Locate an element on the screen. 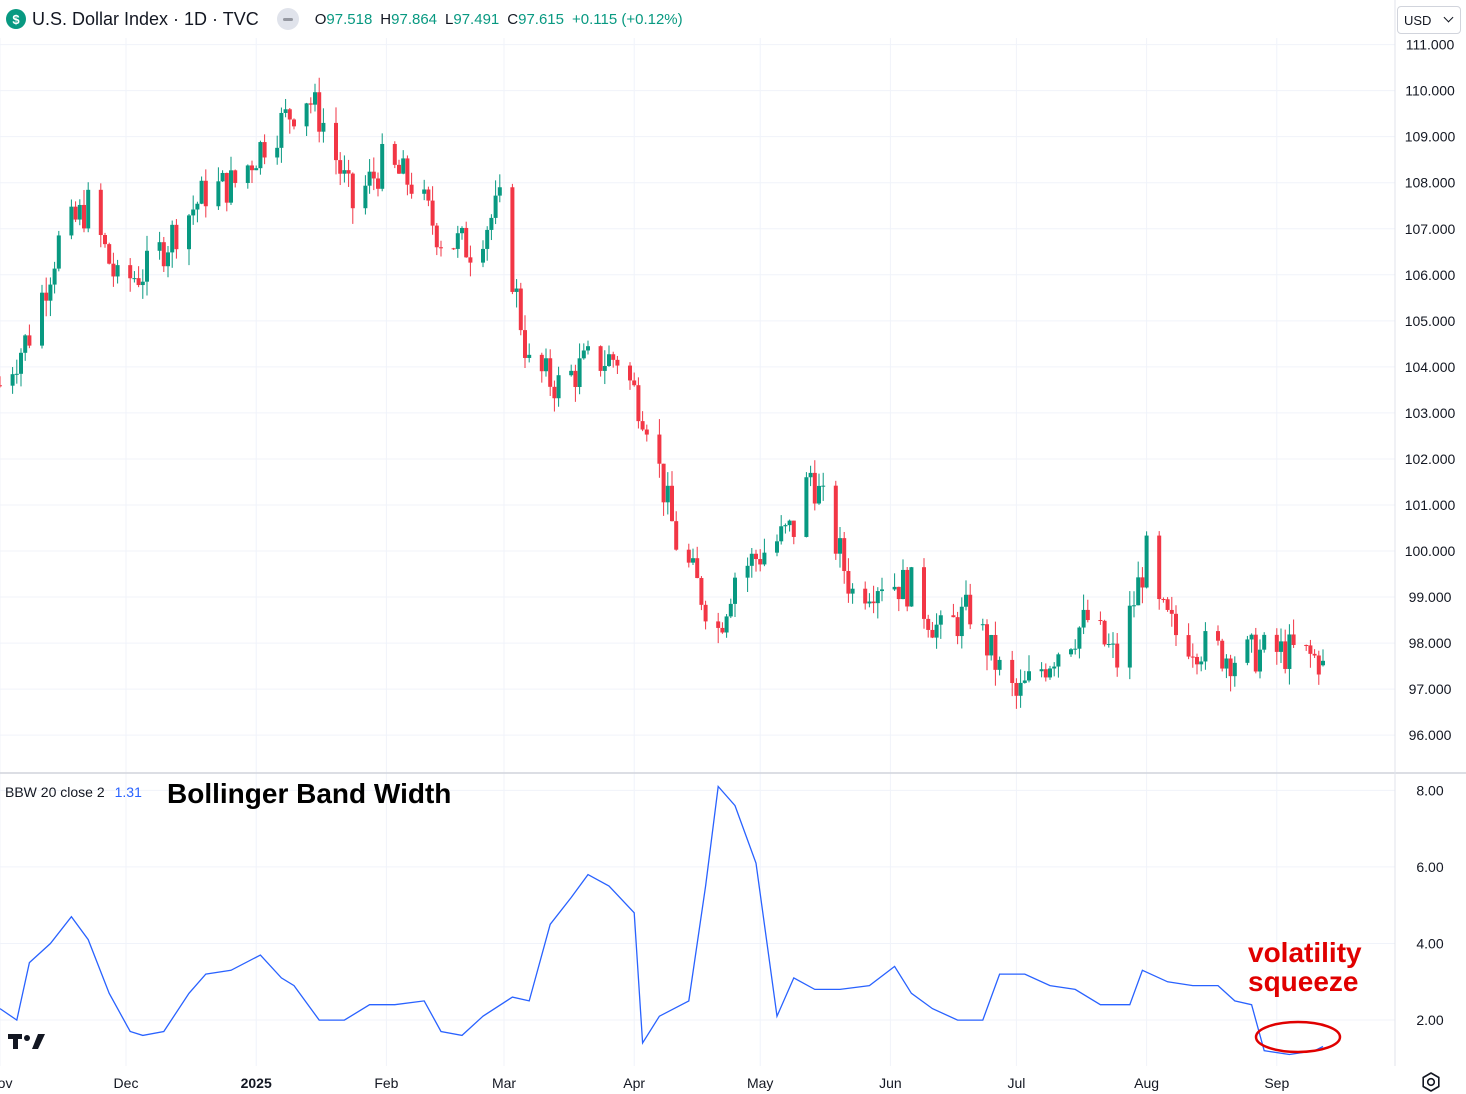 The image size is (1466, 1094). hide-toggle-icon is located at coordinates (287, 19).